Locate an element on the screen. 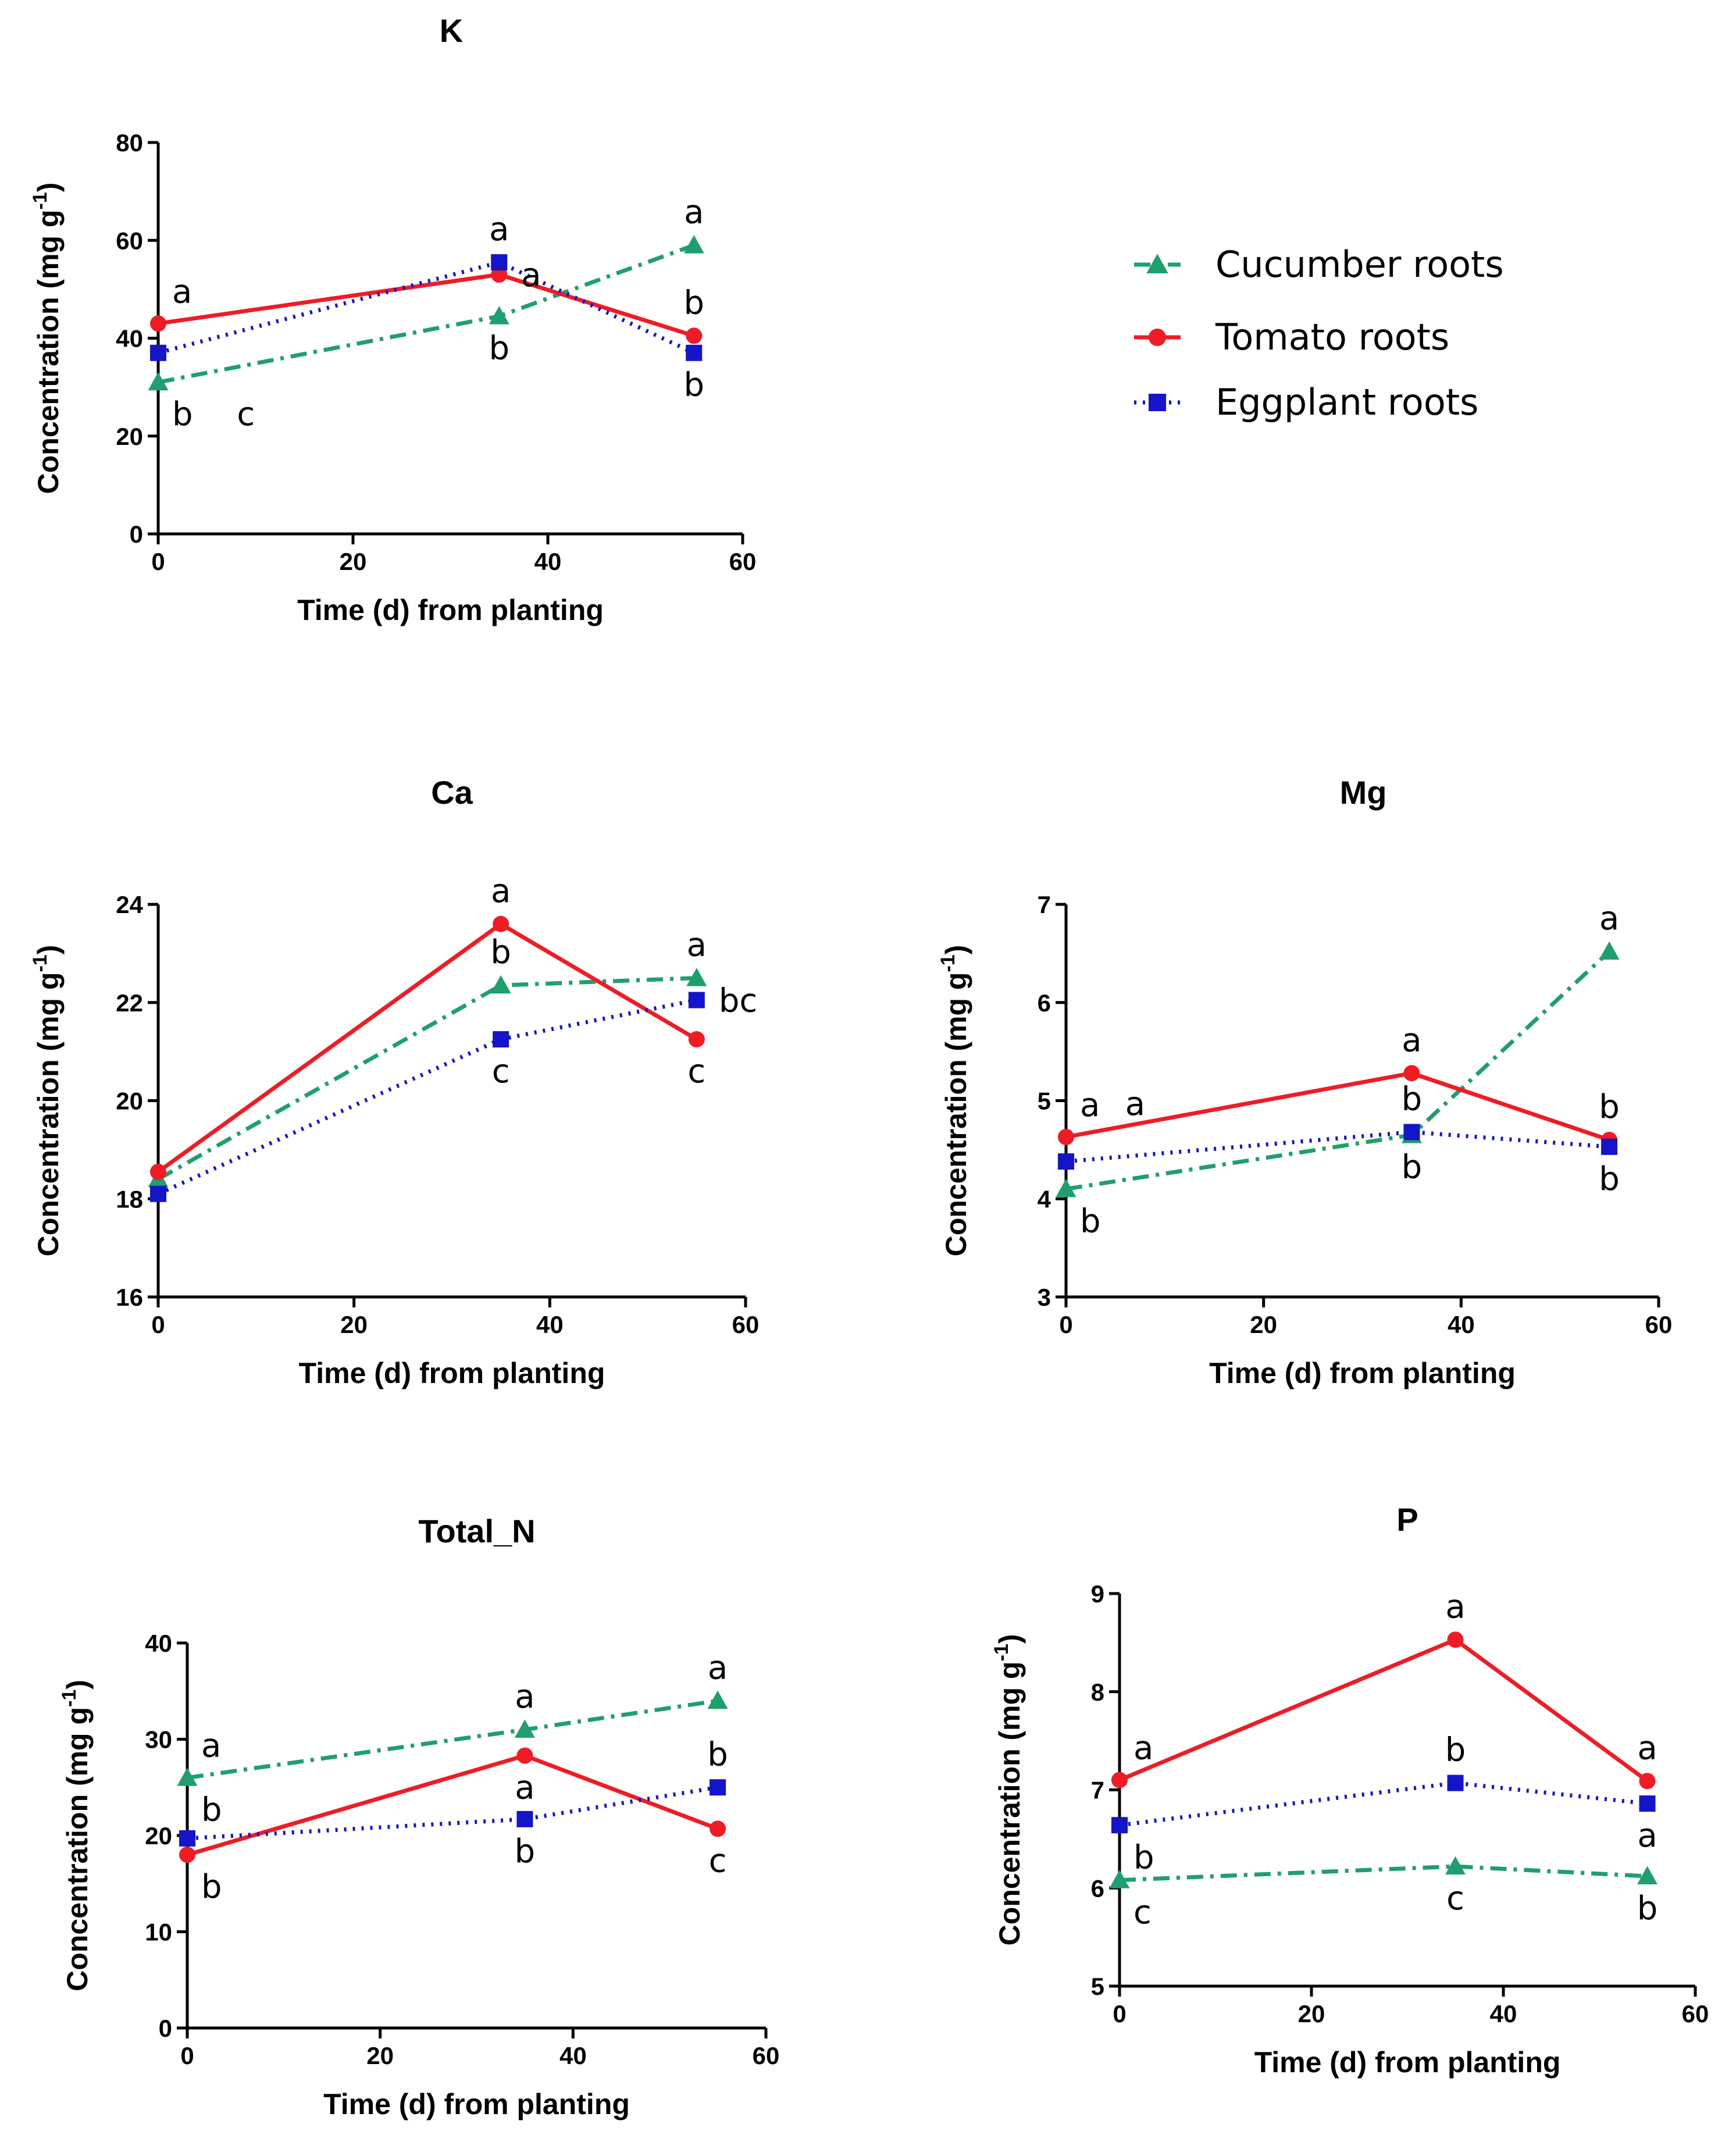  y-tick-label: 30 is located at coordinates (159, 1739).